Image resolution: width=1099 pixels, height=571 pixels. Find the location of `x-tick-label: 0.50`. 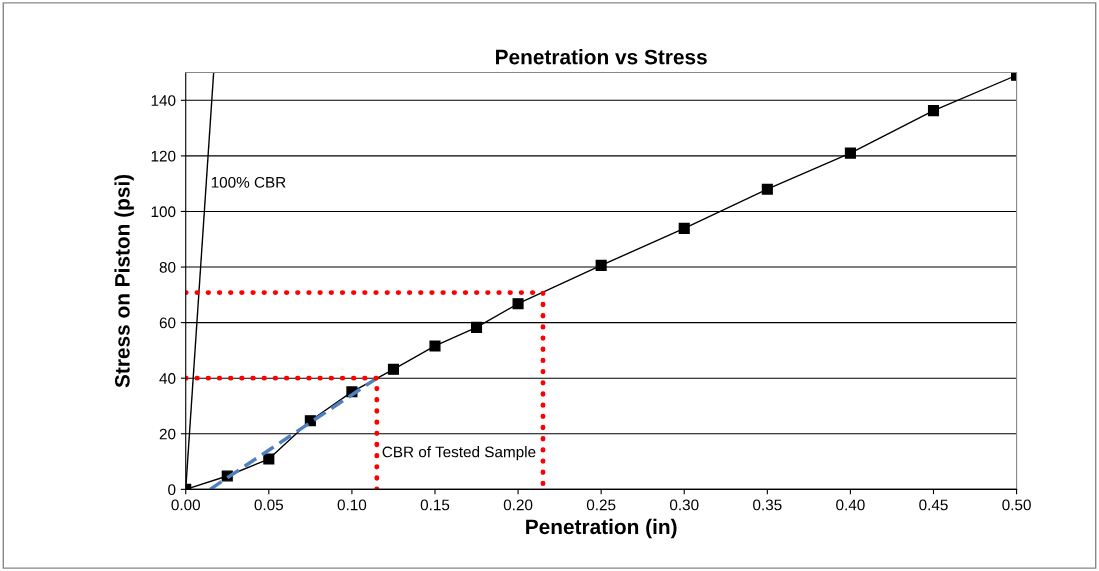

x-tick-label: 0.50 is located at coordinates (1016, 505).